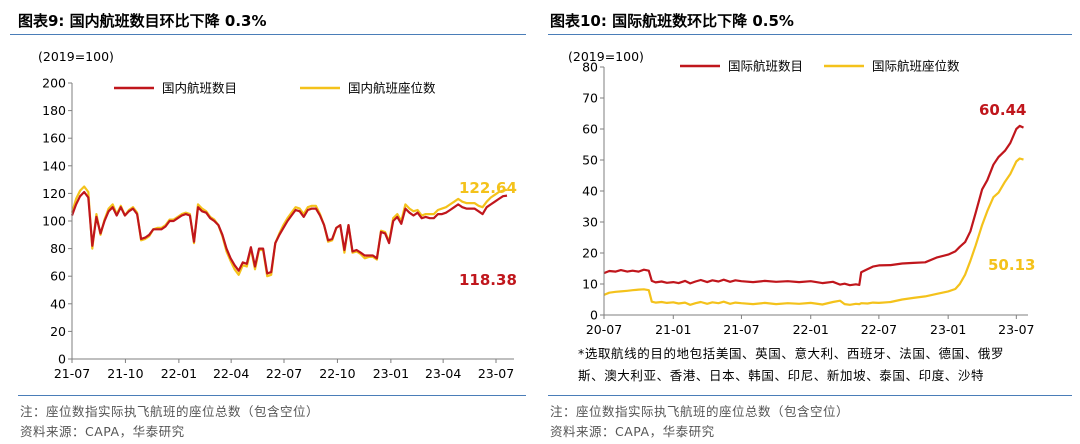 This screenshot has width=1080, height=444. I want to click on left-figure-title: 图表9: 国内航班数目环比下降 0.3%, so click(142, 21).